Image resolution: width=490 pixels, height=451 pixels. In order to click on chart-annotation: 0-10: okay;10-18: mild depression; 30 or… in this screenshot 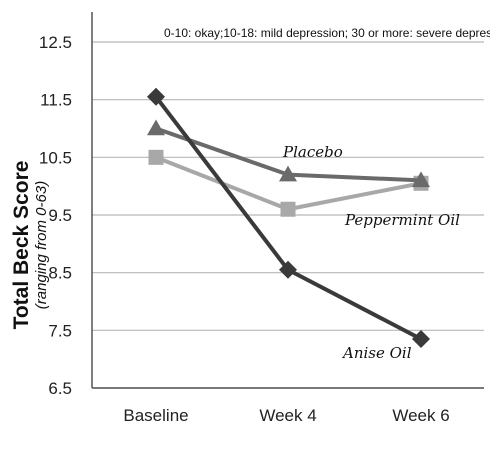, I will do `click(327, 33)`.